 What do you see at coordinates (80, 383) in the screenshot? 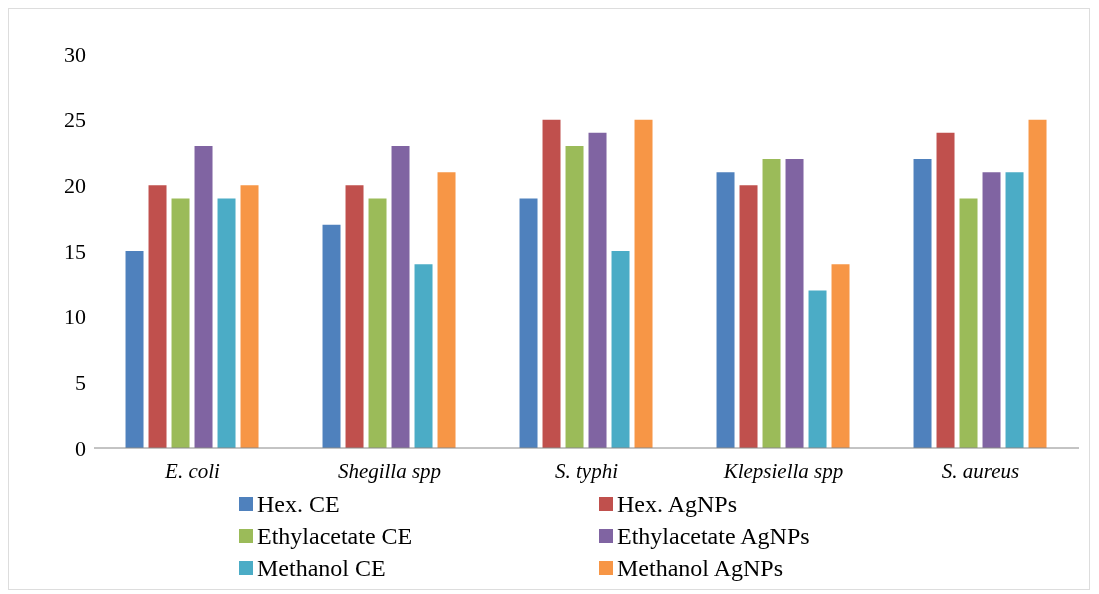
I see `y-tick-label: 5` at bounding box center [80, 383].